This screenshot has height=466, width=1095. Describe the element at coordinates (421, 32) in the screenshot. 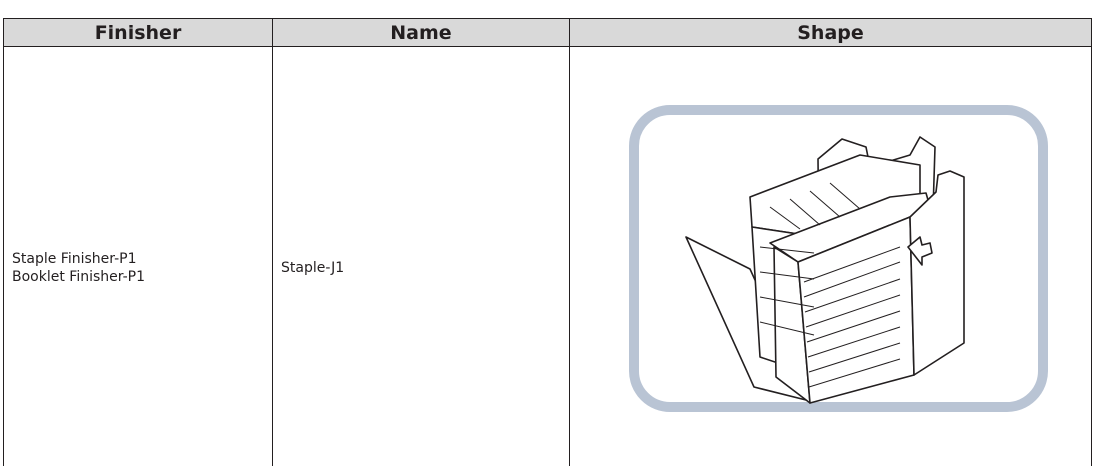

I see `header-cell: Name` at that location.